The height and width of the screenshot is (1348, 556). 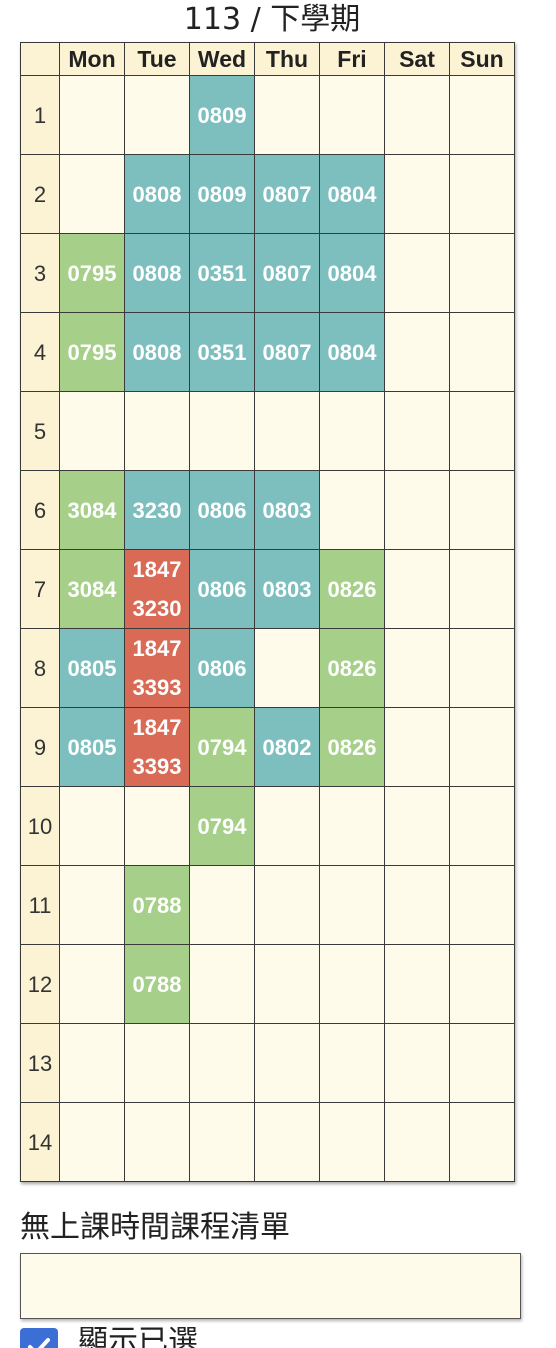 What do you see at coordinates (40, 431) in the screenshot?
I see `period-number: 5` at bounding box center [40, 431].